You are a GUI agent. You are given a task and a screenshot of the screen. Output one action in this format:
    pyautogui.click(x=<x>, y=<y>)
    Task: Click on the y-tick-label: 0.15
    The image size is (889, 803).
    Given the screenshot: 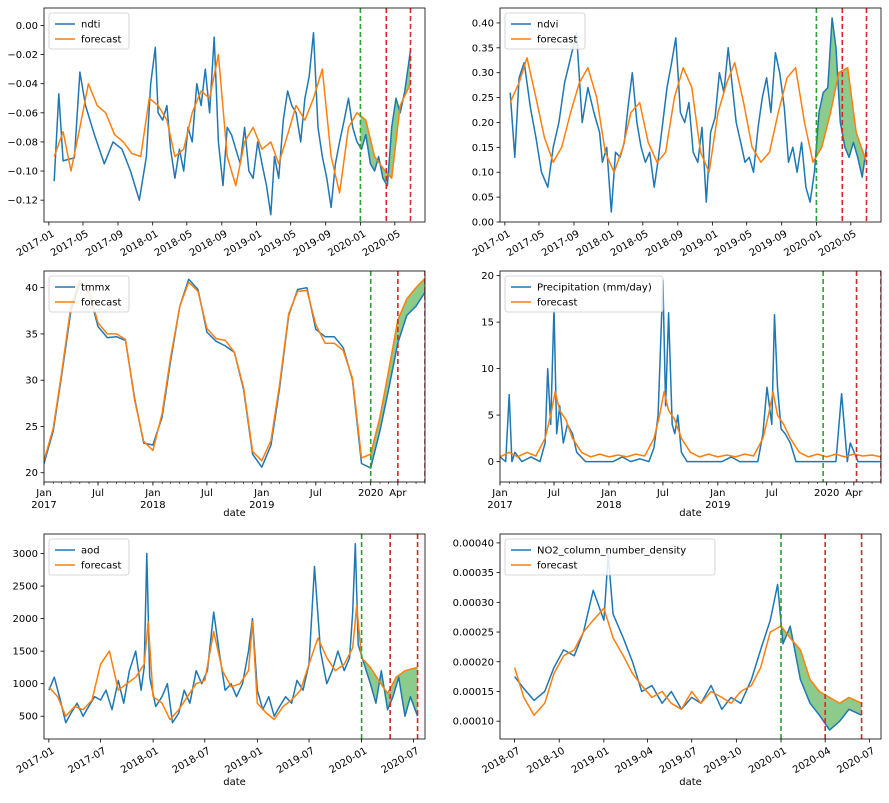 What is the action you would take?
    pyautogui.click(x=483, y=148)
    